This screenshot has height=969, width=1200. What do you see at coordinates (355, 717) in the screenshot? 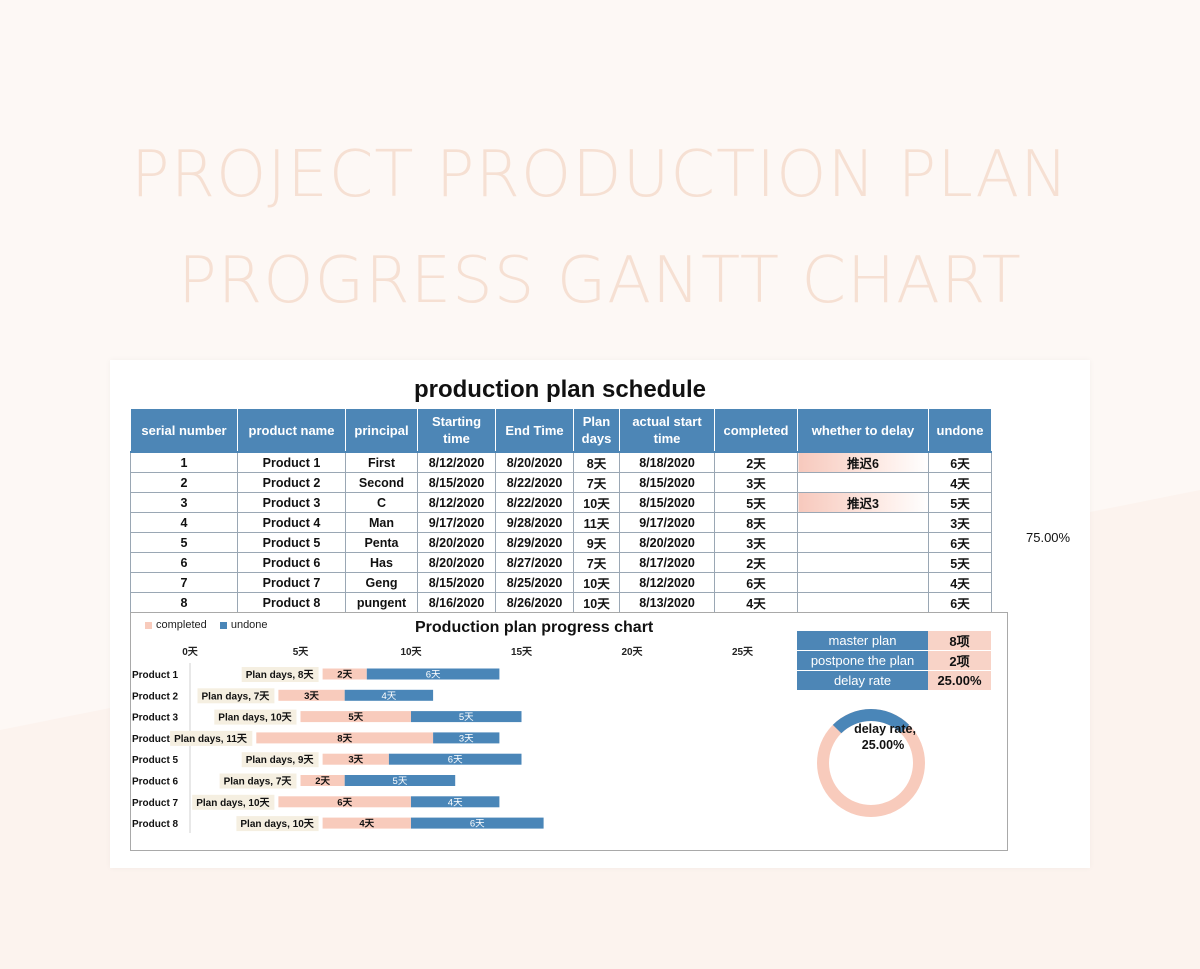
I see `bar-label-completed: 5天` at bounding box center [355, 717].